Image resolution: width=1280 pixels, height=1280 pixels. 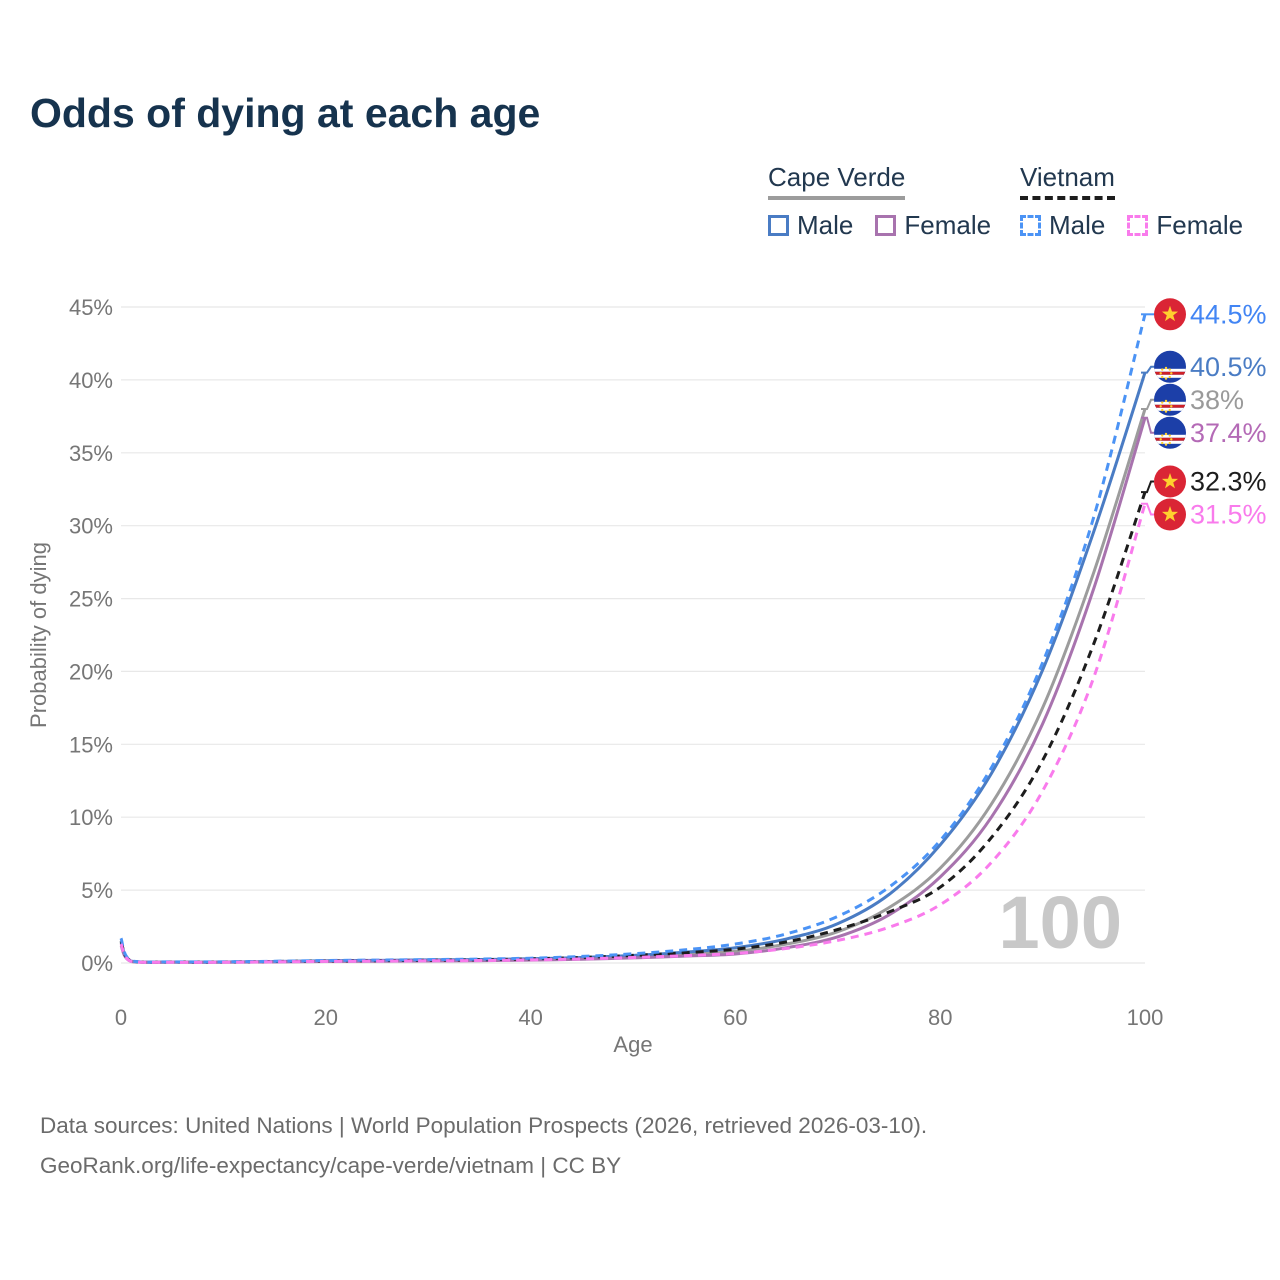 What do you see at coordinates (1228, 433) in the screenshot?
I see `end-label-value: 37.4%` at bounding box center [1228, 433].